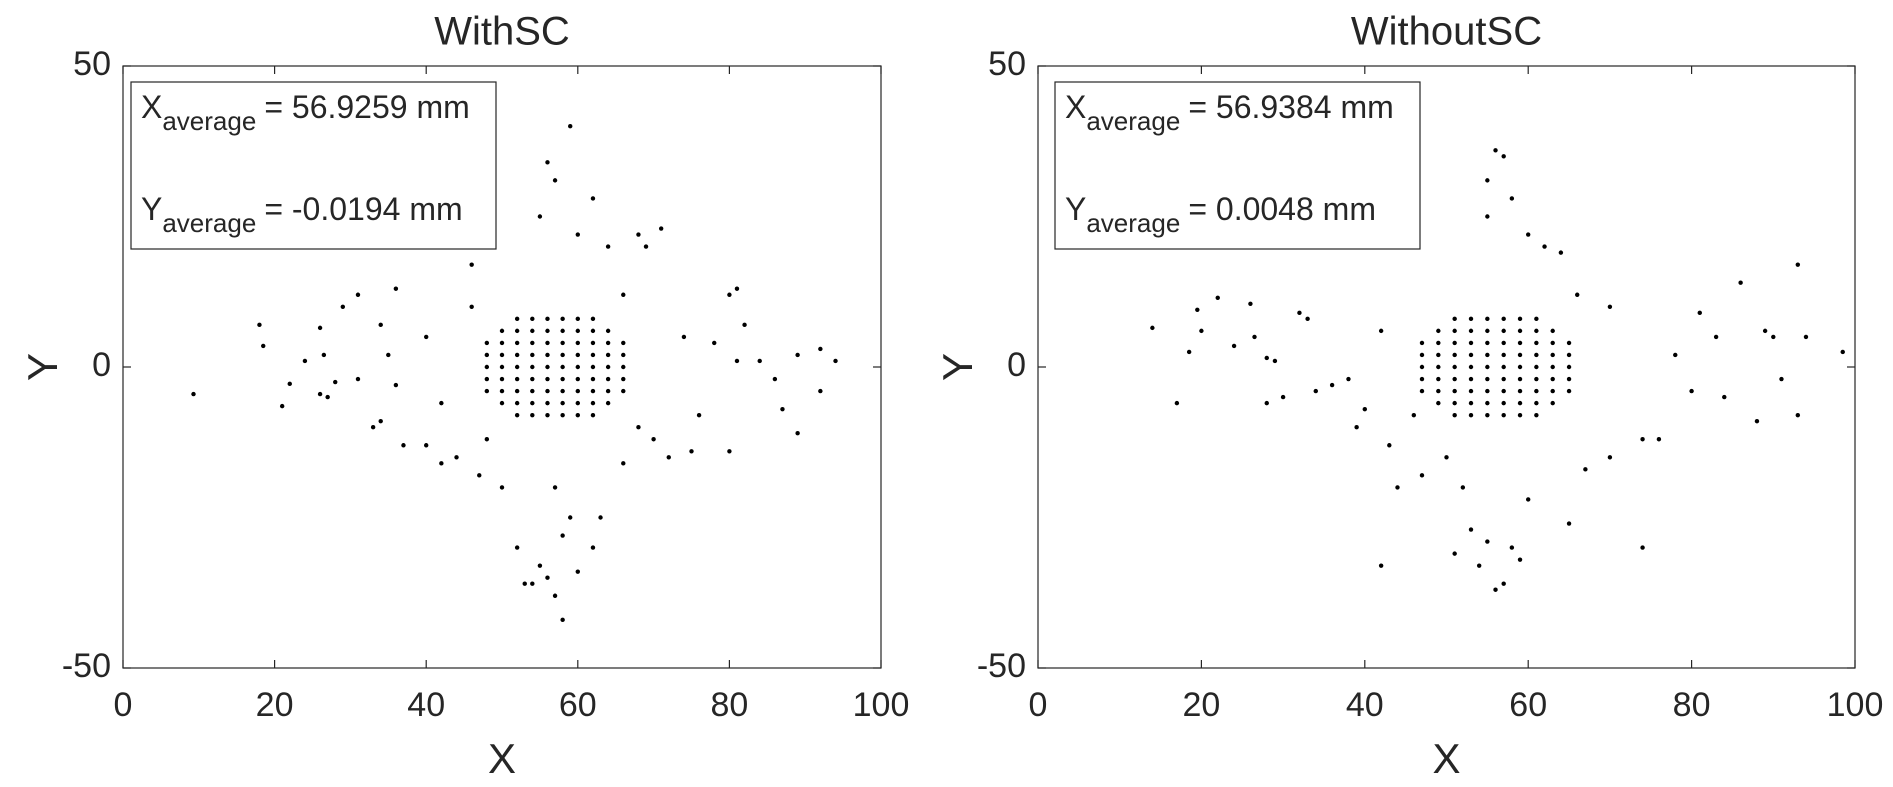  I want to click on annotation-box, so click(1237, 165).